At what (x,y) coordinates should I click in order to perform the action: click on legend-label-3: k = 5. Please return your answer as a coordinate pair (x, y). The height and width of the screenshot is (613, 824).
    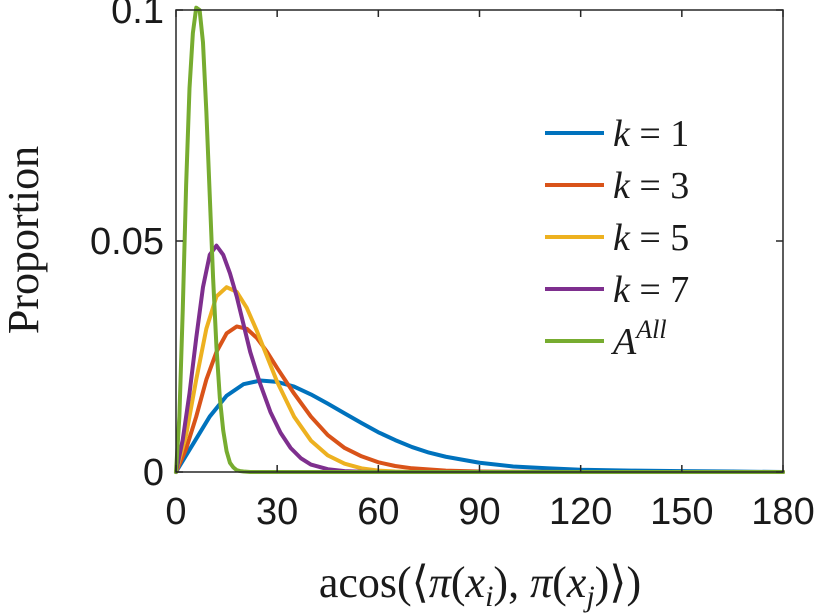
    Looking at the image, I should click on (651, 238).